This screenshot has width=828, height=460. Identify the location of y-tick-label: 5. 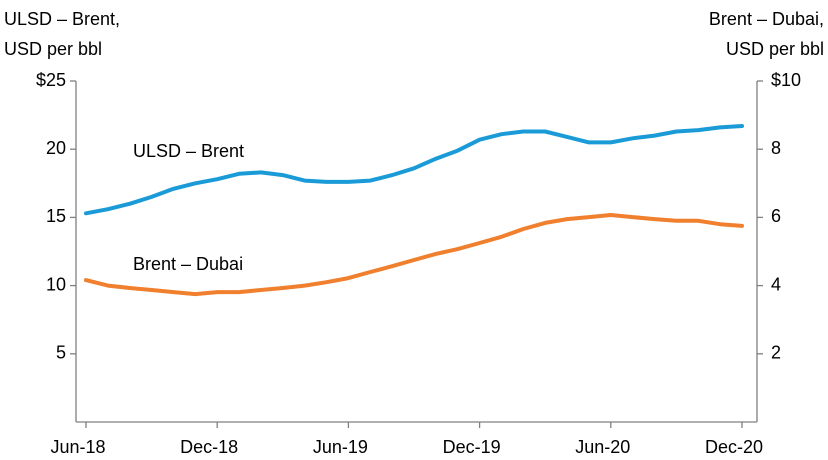
(61, 353).